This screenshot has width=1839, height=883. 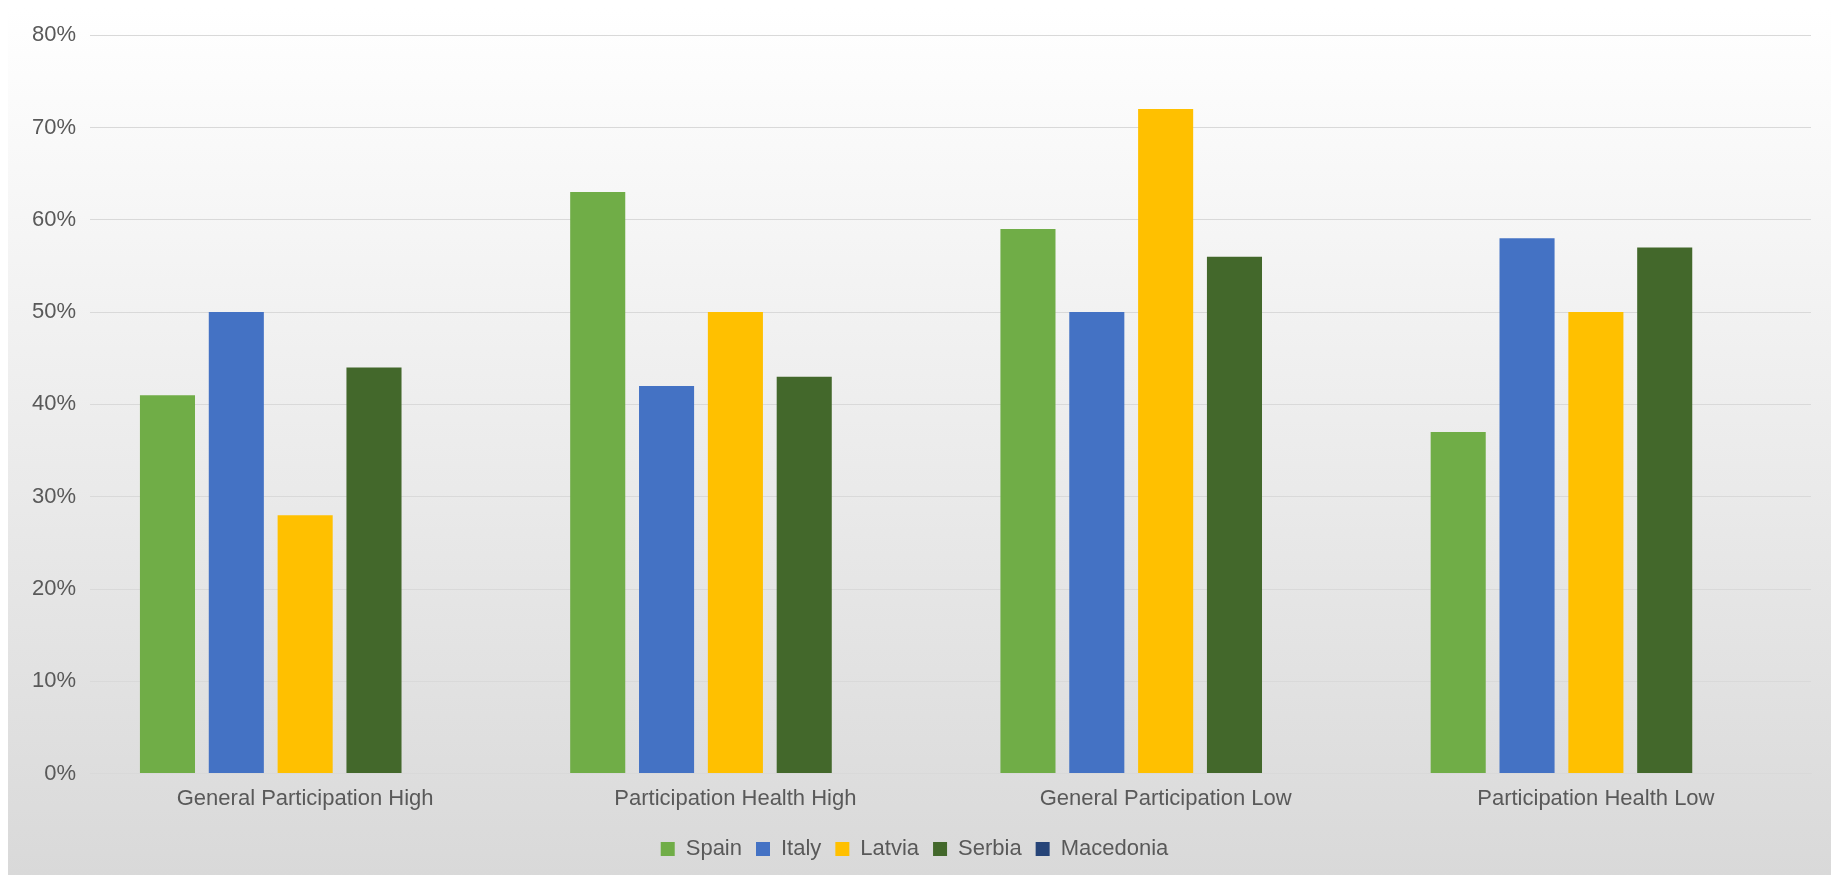 I want to click on x-tick-label: Participation Health Low, so click(x=1596, y=797).